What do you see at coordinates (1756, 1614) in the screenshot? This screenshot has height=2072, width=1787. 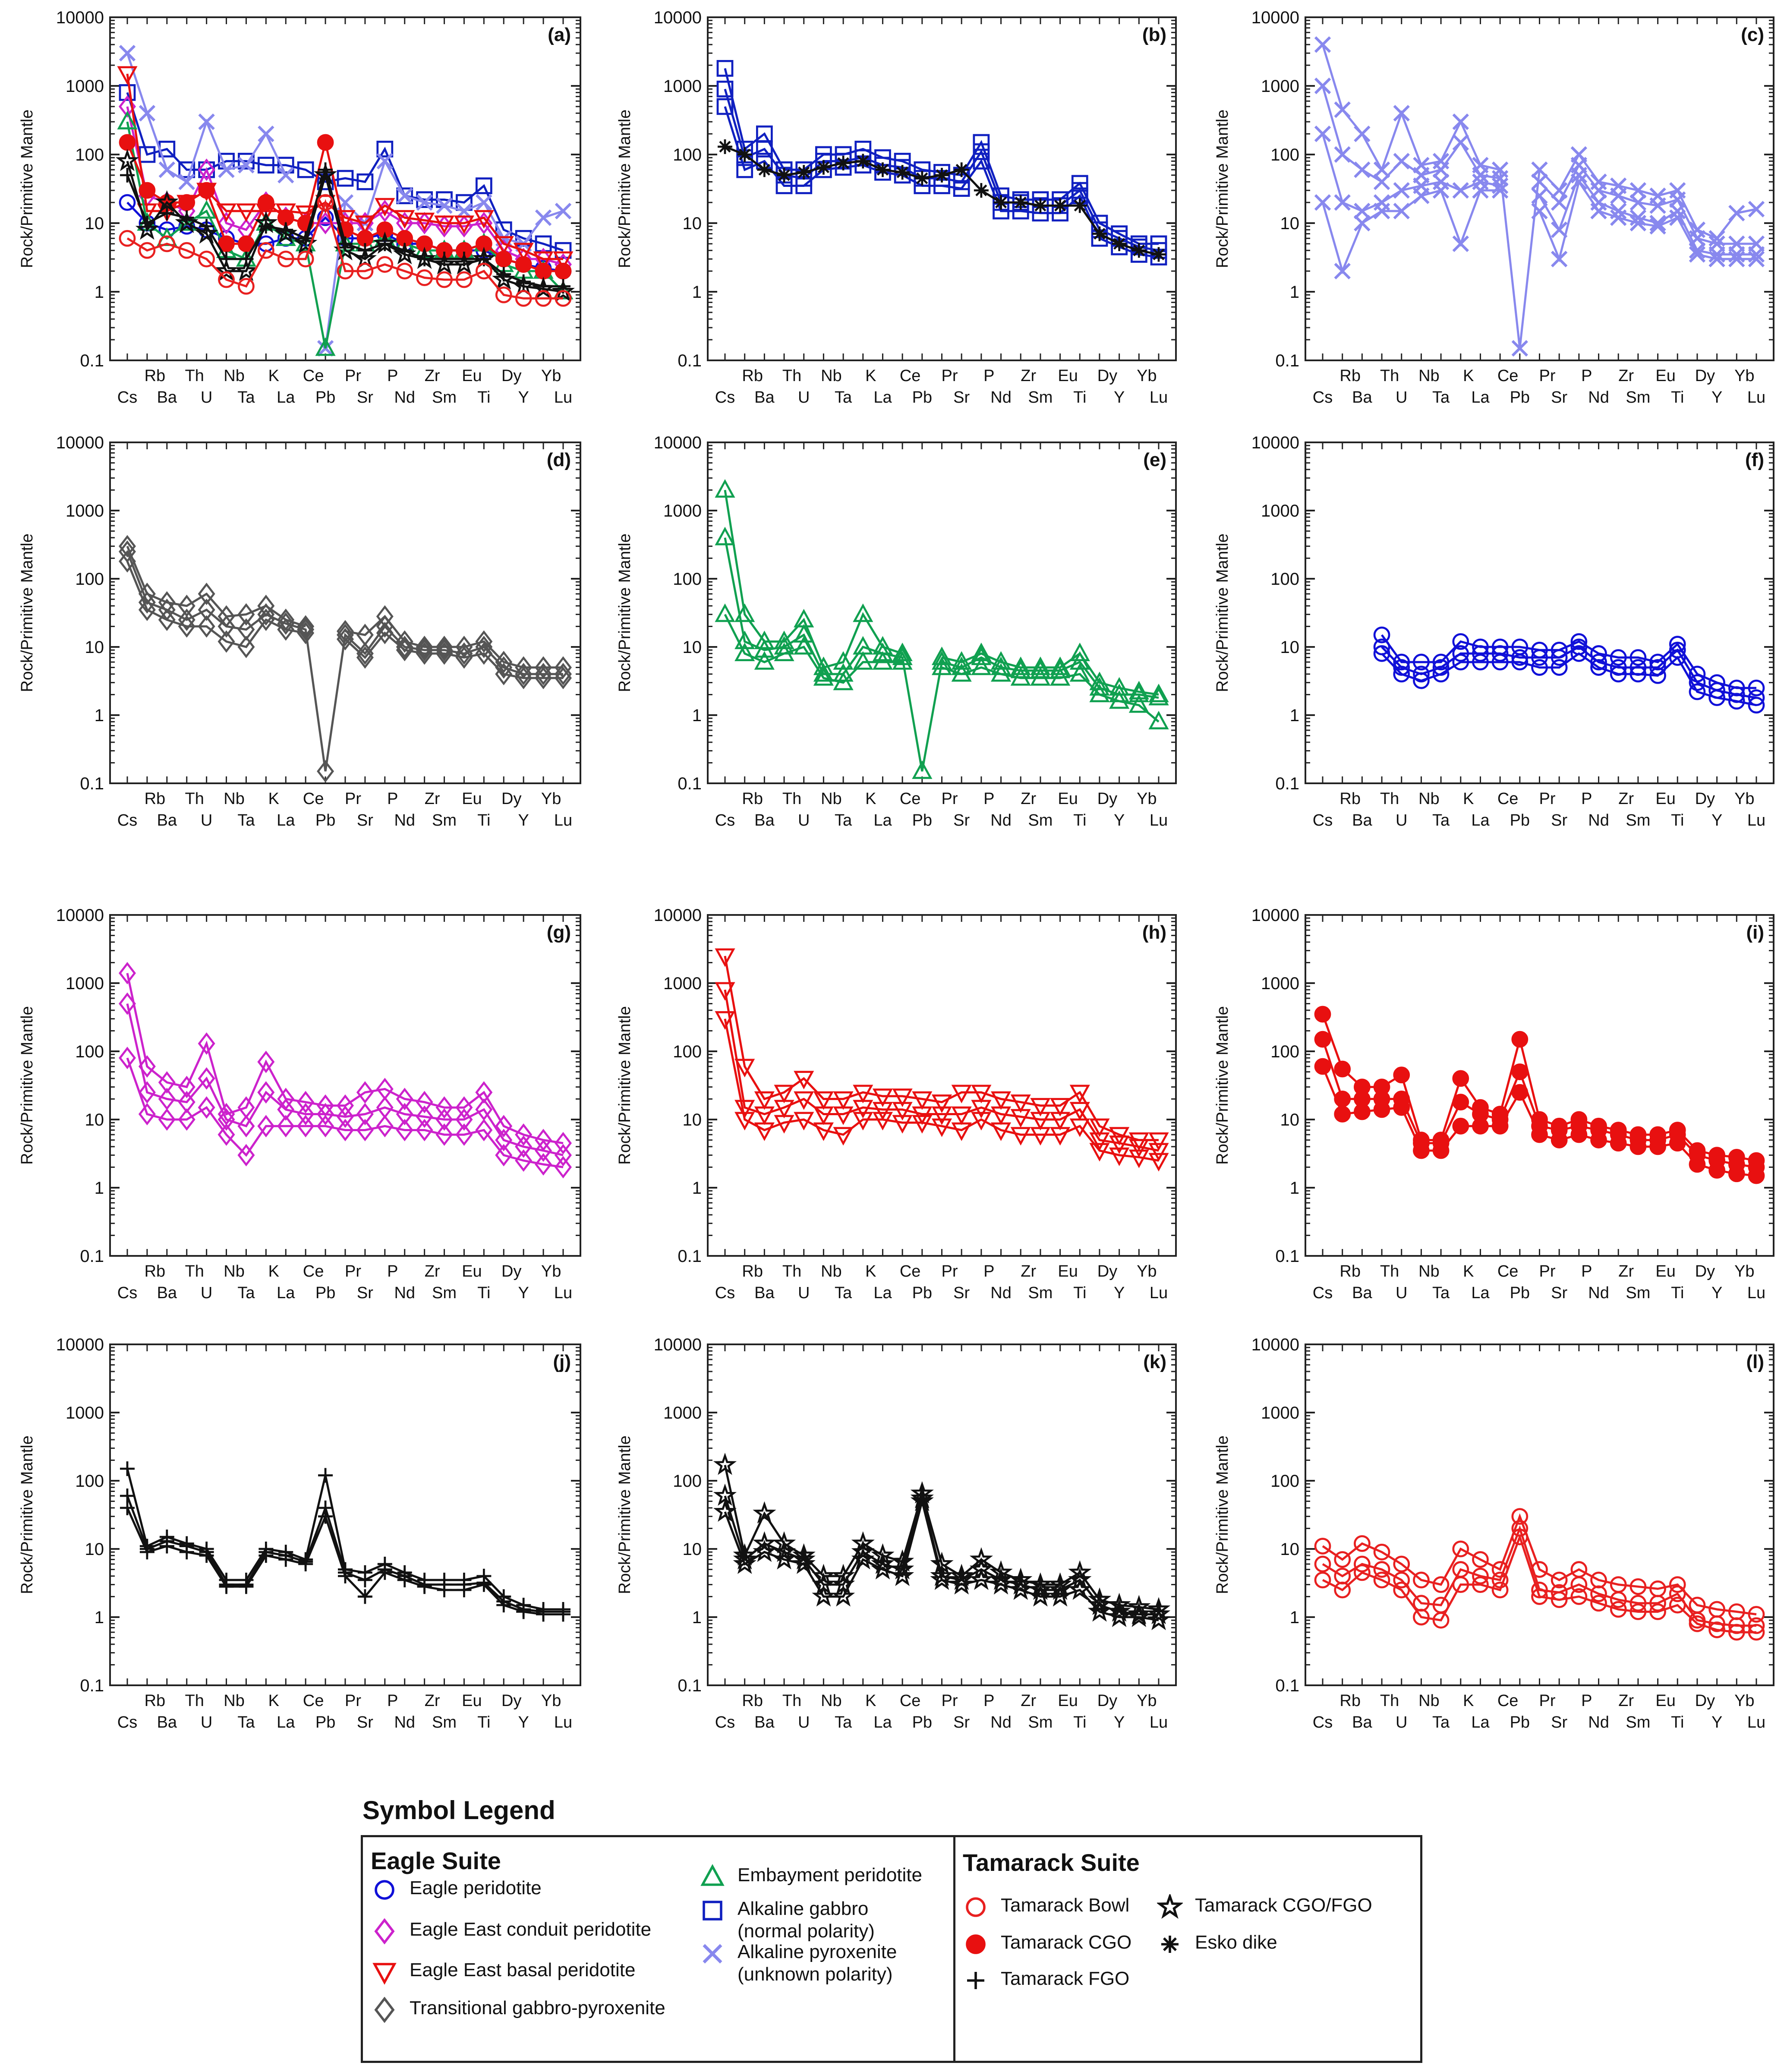 I see `data-point-Lu` at bounding box center [1756, 1614].